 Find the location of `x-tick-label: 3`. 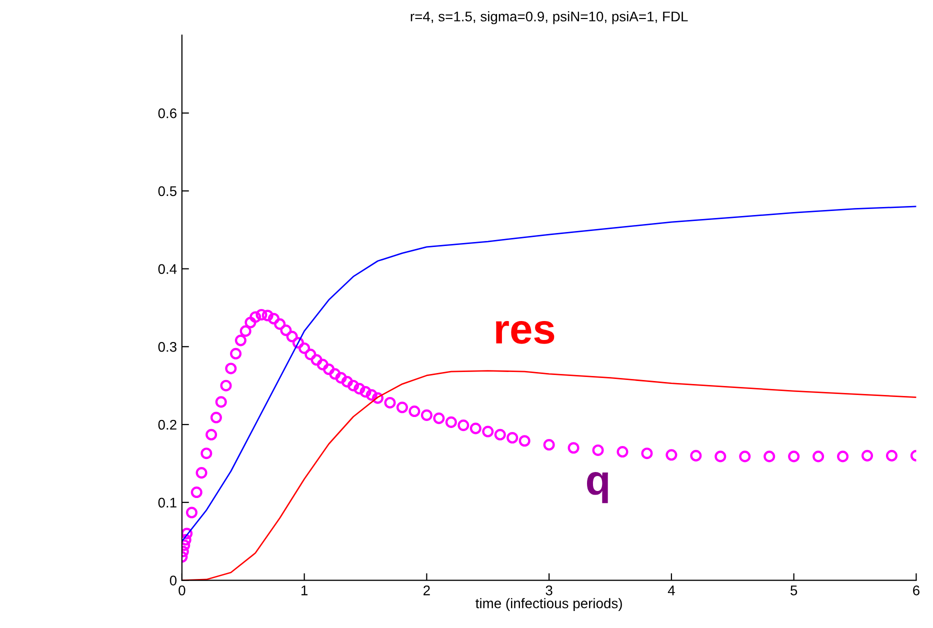

x-tick-label: 3 is located at coordinates (549, 591).